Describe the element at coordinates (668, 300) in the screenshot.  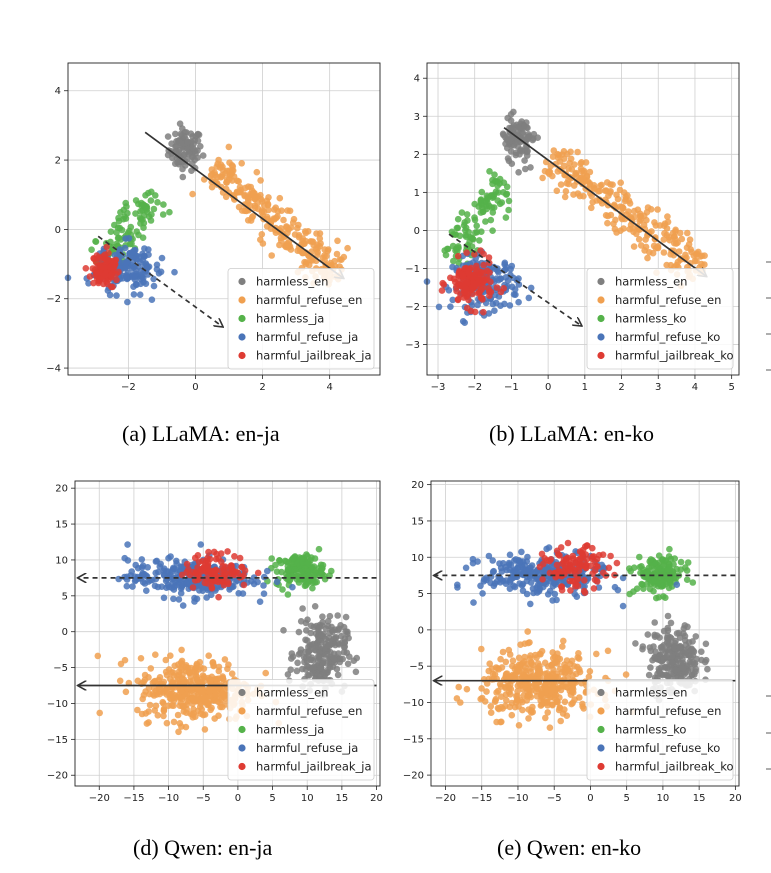
I see `legend-label-harmful_refuse_en: harmful_refuse_en` at that location.